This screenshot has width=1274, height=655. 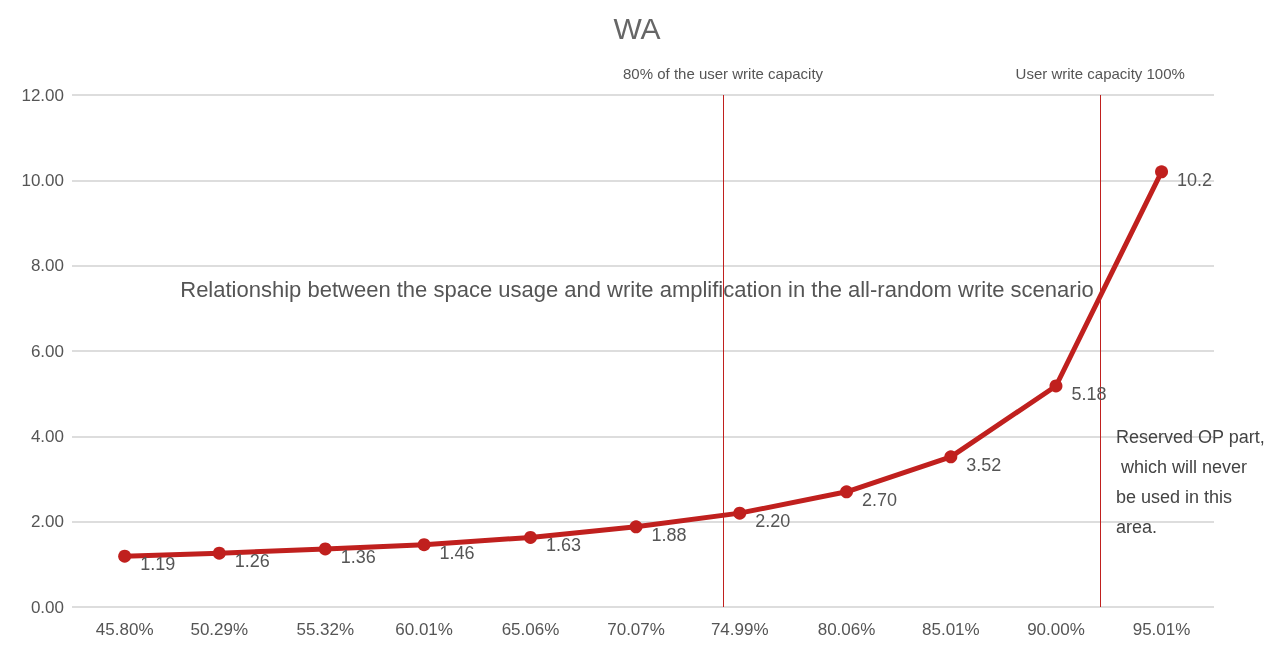 I want to click on data-label: 1.46, so click(x=457, y=552).